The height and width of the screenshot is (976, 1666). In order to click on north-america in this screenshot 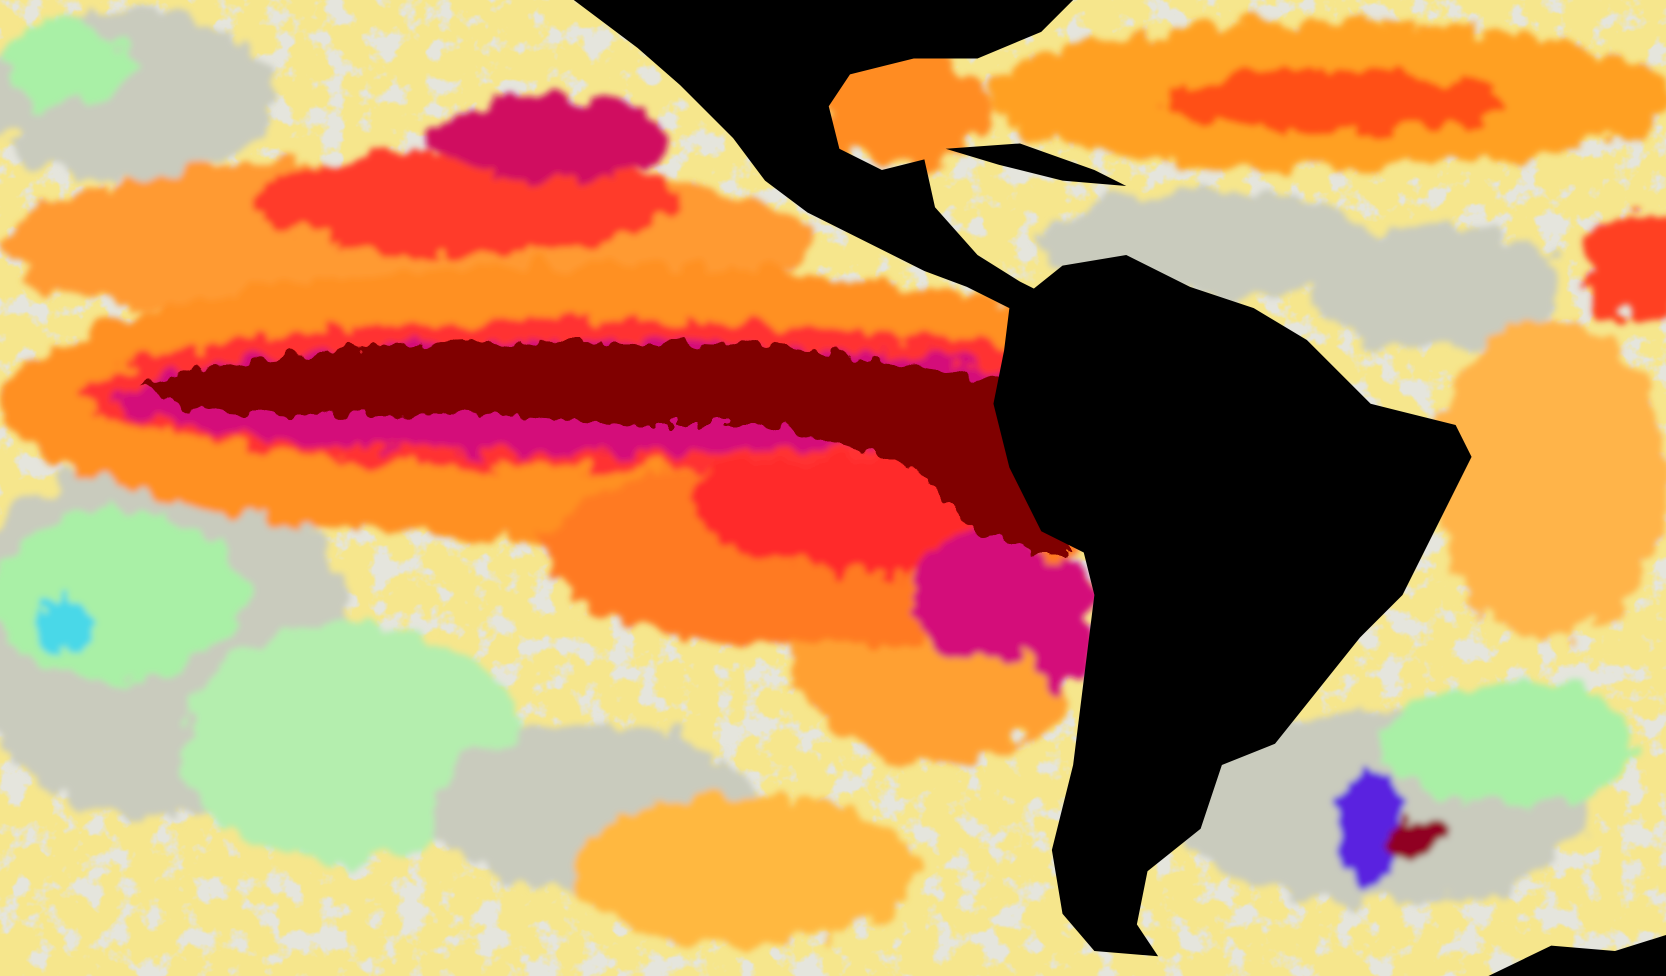, I will do `click(823, 154)`.